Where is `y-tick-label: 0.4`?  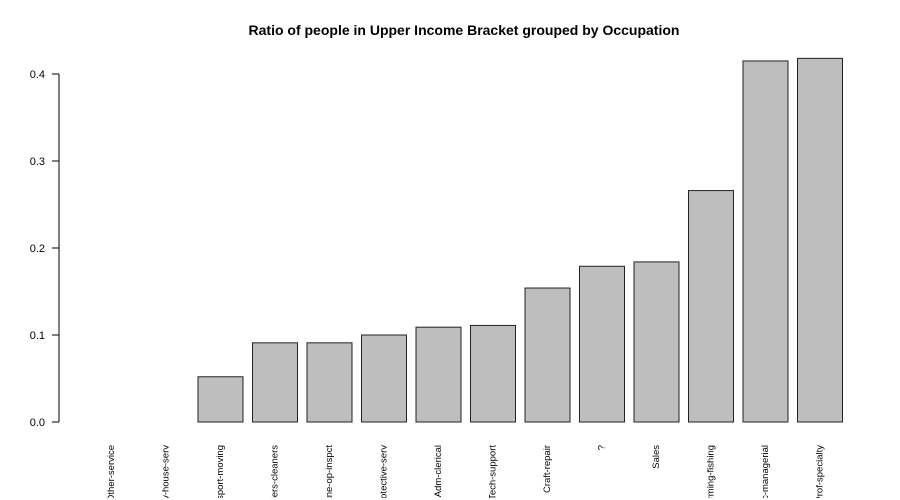 y-tick-label: 0.4 is located at coordinates (37, 75).